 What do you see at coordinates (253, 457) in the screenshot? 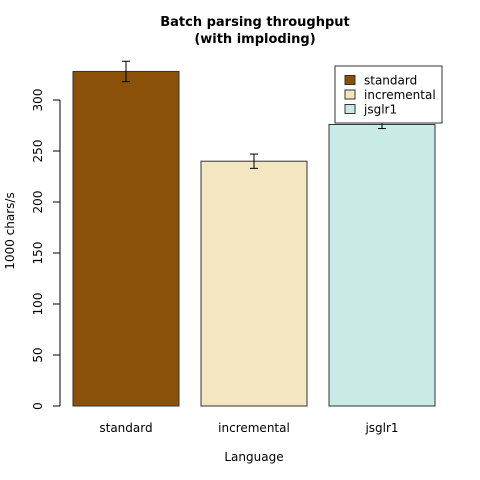
I see `x-axis-label: Language` at bounding box center [253, 457].